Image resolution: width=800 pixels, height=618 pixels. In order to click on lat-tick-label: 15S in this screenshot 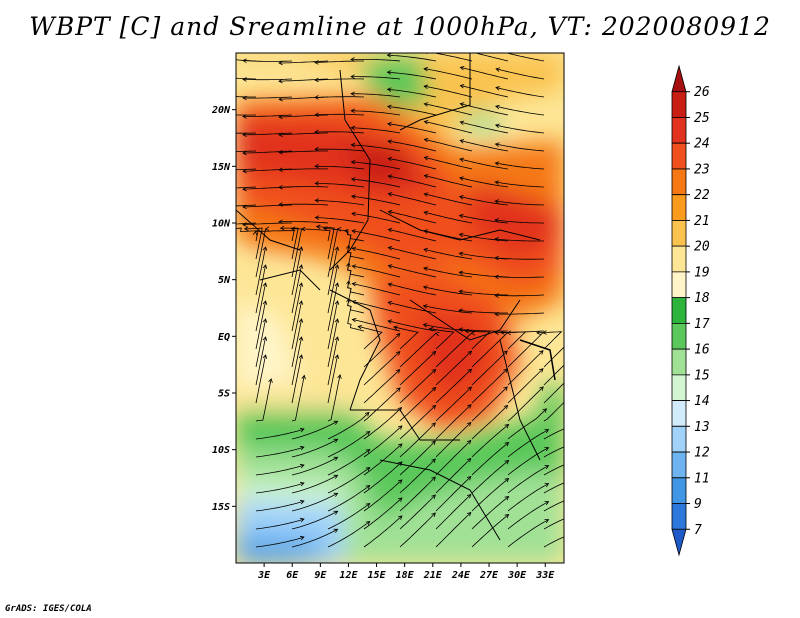, I will do `click(221, 507)`.